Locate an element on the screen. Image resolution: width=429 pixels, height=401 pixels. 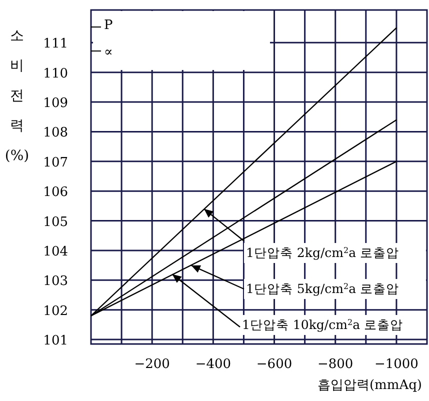
annotation: 1단압축 5kg/cm$^{2}$a 로출압 is located at coordinates (323, 288).